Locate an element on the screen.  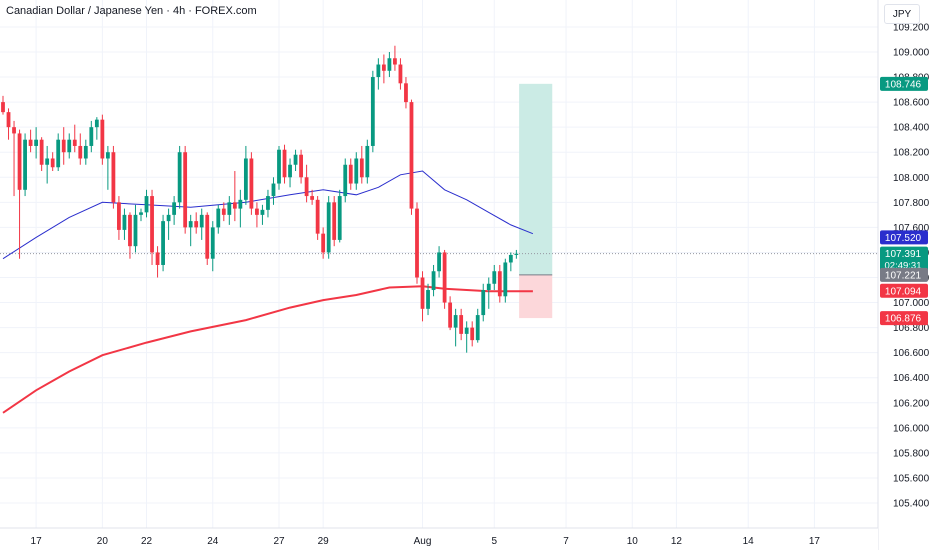
x-tick-label: 12 is located at coordinates (677, 541).